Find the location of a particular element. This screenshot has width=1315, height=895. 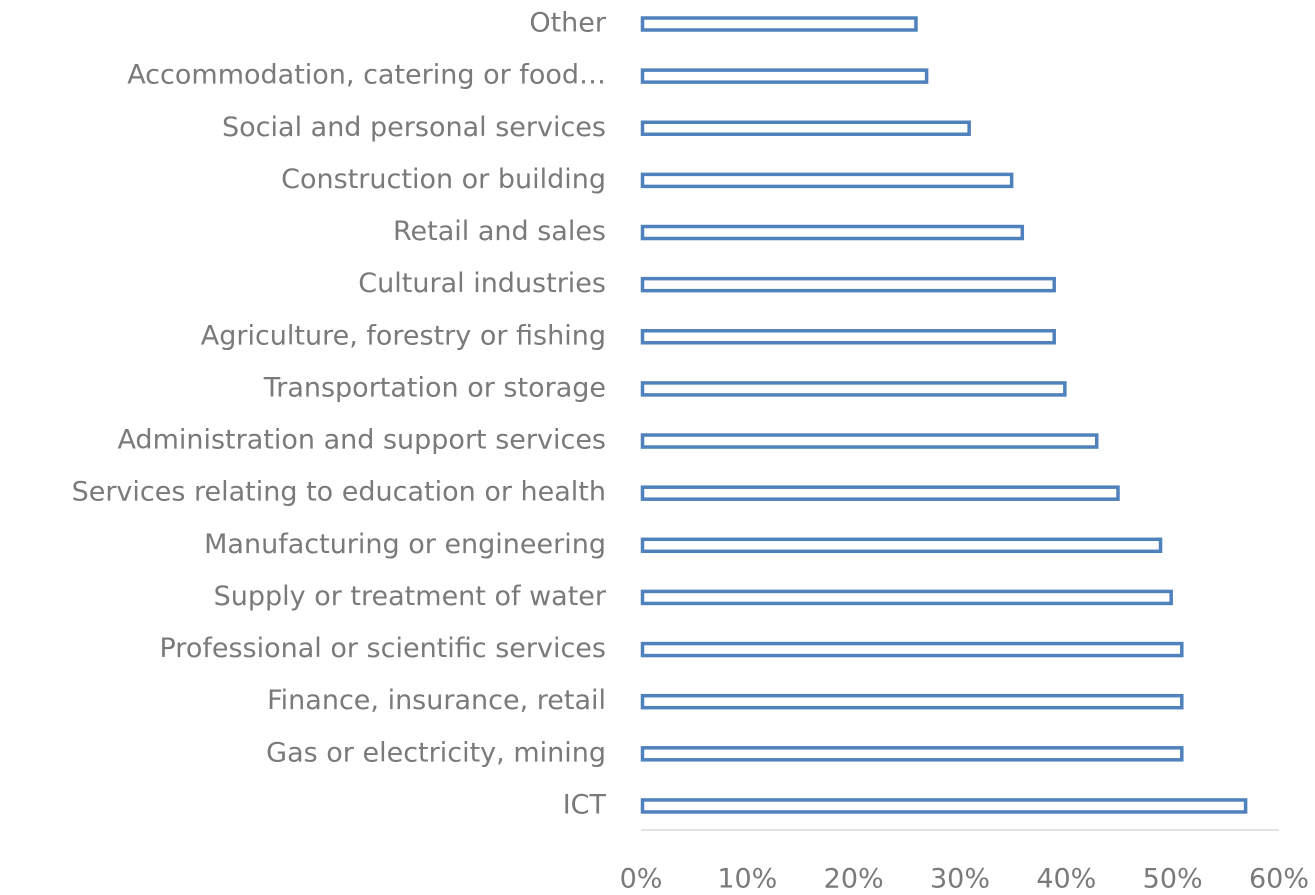

y-tick-label: Manufacturing or engineering is located at coordinates (405, 544).